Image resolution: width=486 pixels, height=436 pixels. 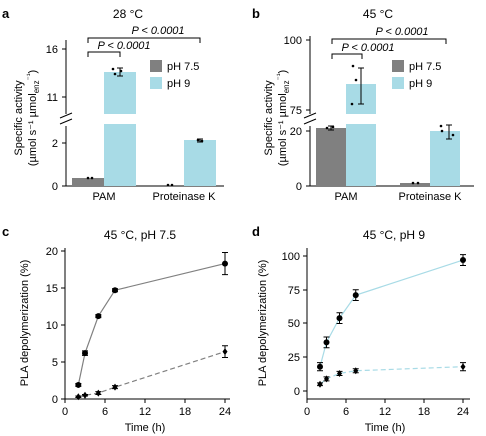 I want to click on panel-b-category-label: PAM, so click(x=345, y=197).